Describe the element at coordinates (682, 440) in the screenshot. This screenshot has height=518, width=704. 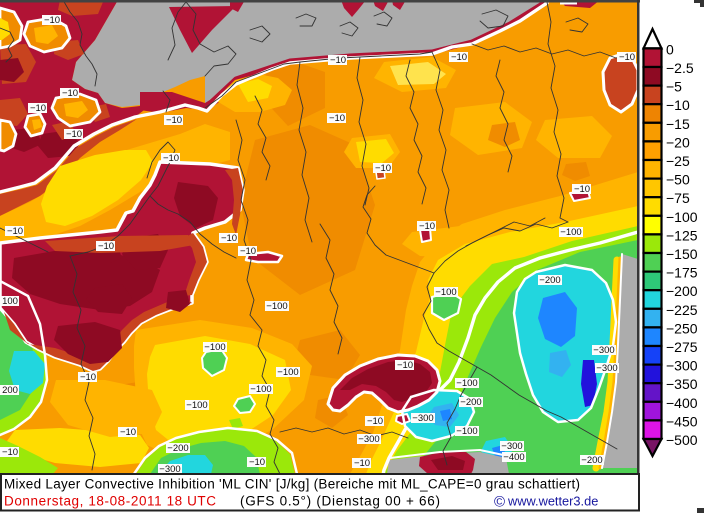
I see `svg-text: −500` at that location.